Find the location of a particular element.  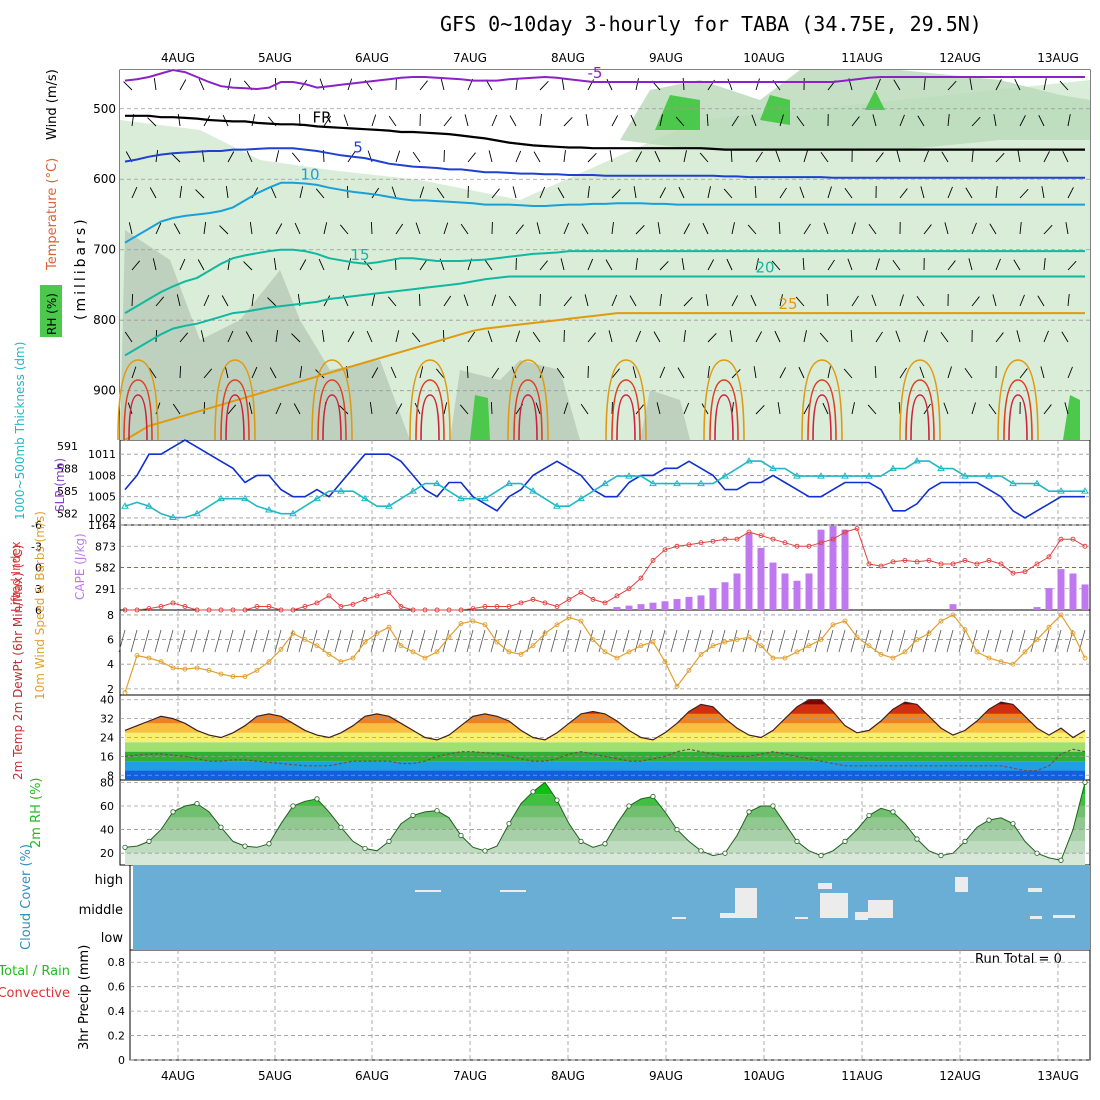

pressure-tick-label: 800 is located at coordinates (104, 320).